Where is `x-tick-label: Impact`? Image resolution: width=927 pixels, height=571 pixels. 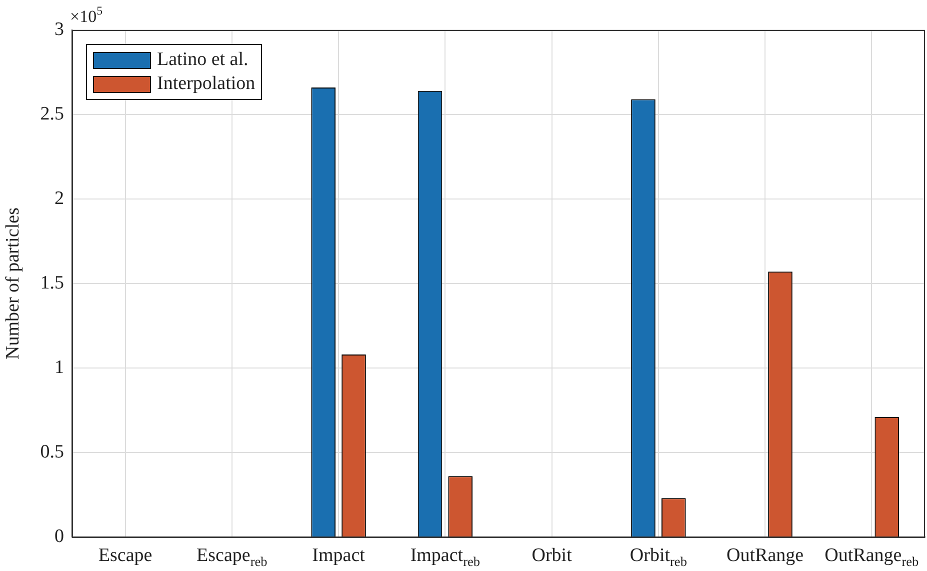
x-tick-label: Impact is located at coordinates (339, 555).